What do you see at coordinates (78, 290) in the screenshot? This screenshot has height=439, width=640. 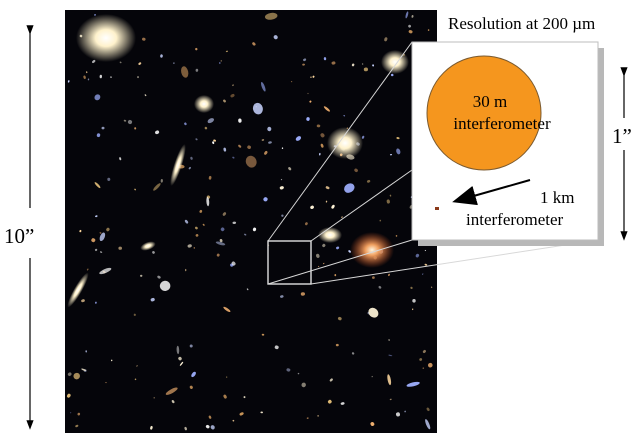 I see `edge-on-galaxy` at bounding box center [78, 290].